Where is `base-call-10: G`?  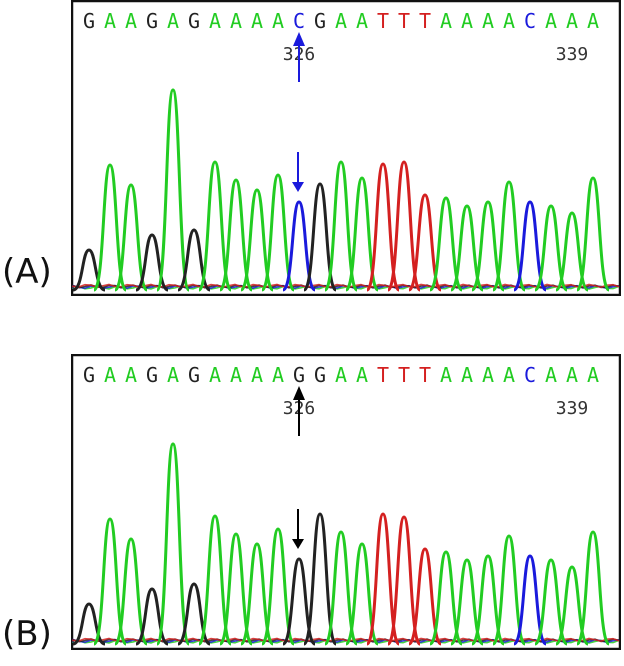
base-call-10: G is located at coordinates (299, 375).